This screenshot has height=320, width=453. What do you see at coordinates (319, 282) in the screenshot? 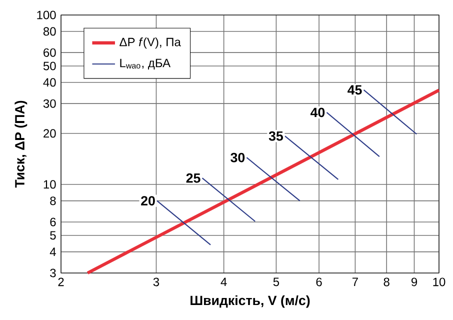
I see `x-tick-label: 6` at bounding box center [319, 282].